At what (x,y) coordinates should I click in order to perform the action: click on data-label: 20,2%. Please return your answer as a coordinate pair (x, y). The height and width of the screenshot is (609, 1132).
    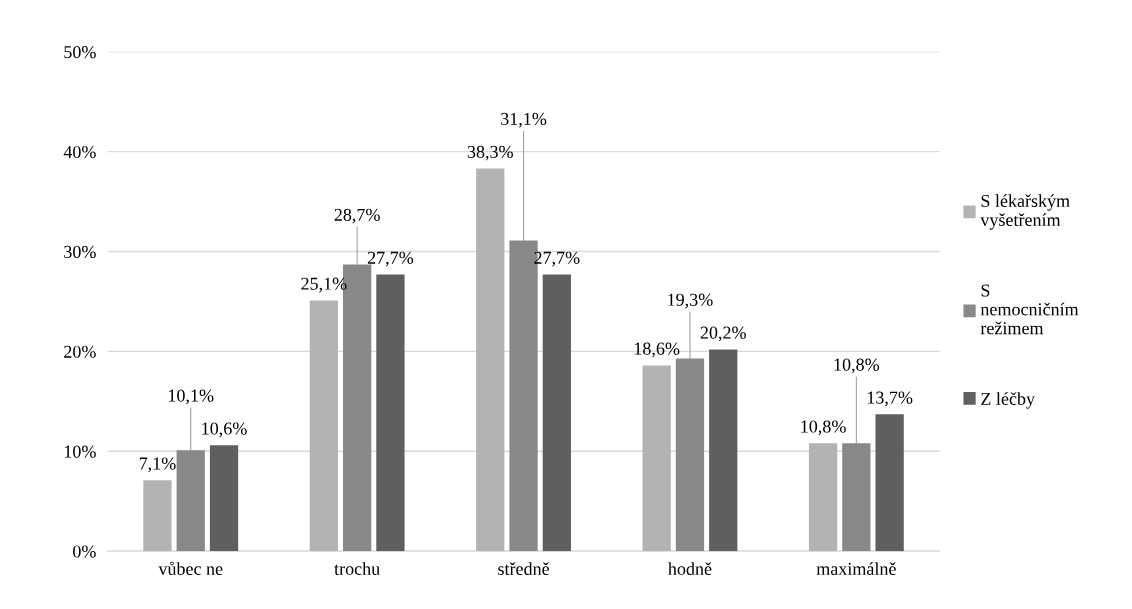
    Looking at the image, I should click on (723, 334).